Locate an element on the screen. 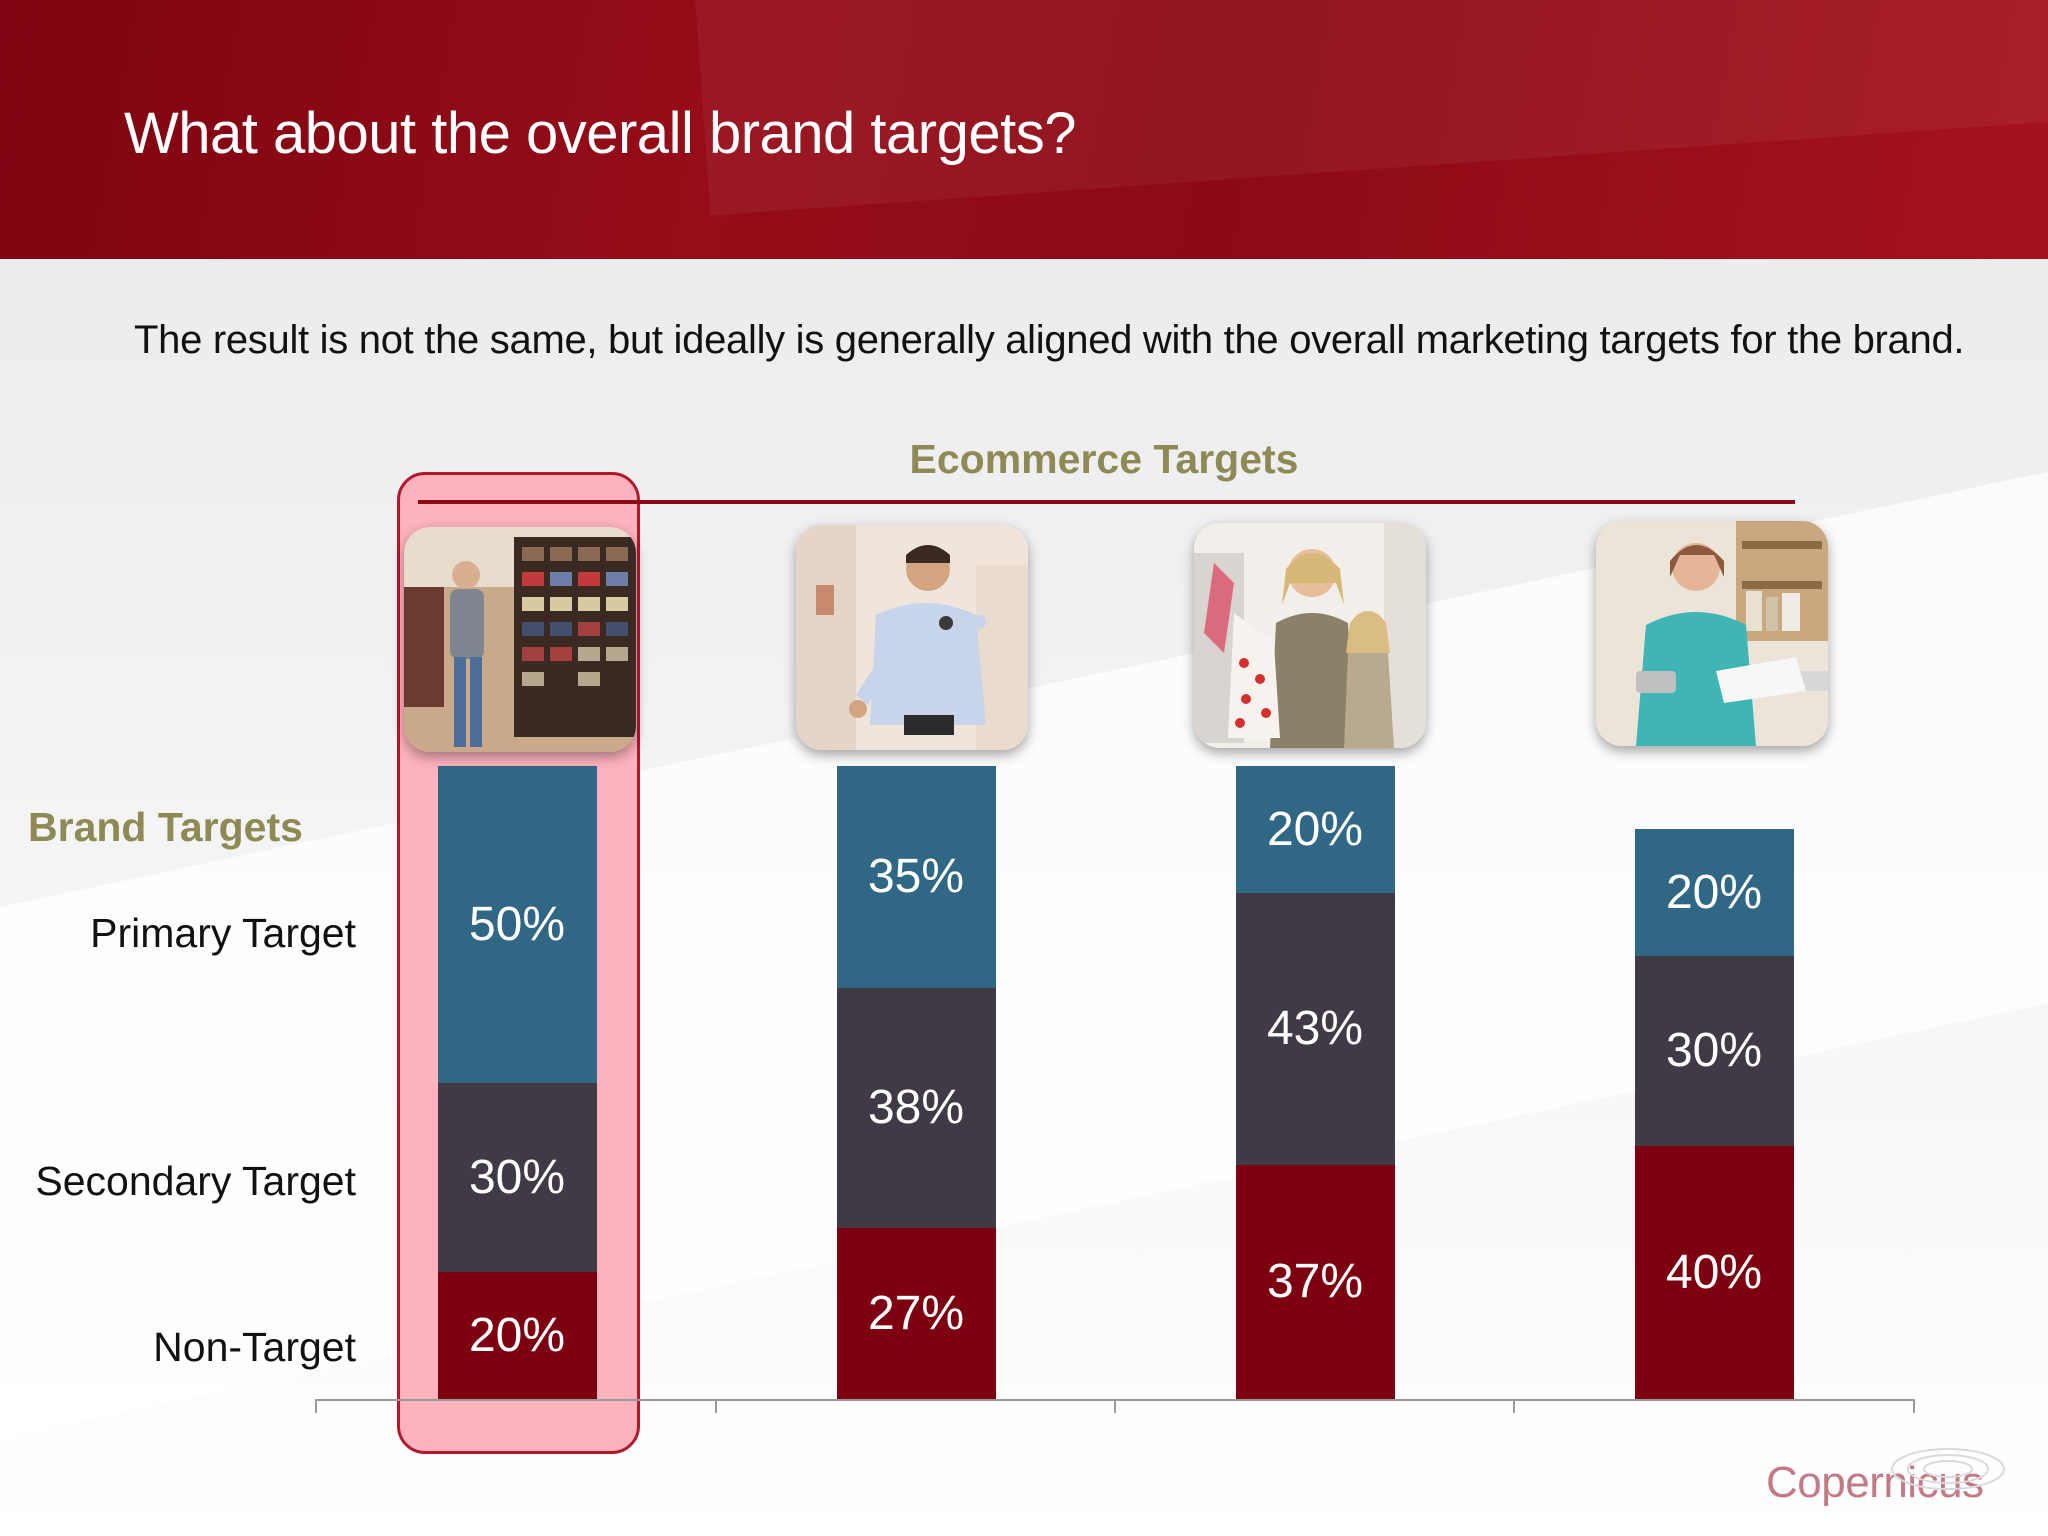  man-browsing-store-photo is located at coordinates (520, 639).